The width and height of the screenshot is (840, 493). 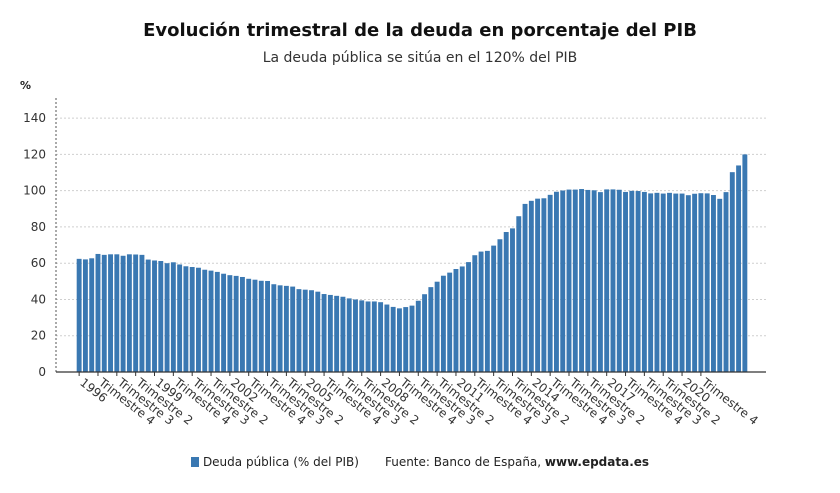 I want to click on y-tick-label: 80, so click(x=38, y=227).